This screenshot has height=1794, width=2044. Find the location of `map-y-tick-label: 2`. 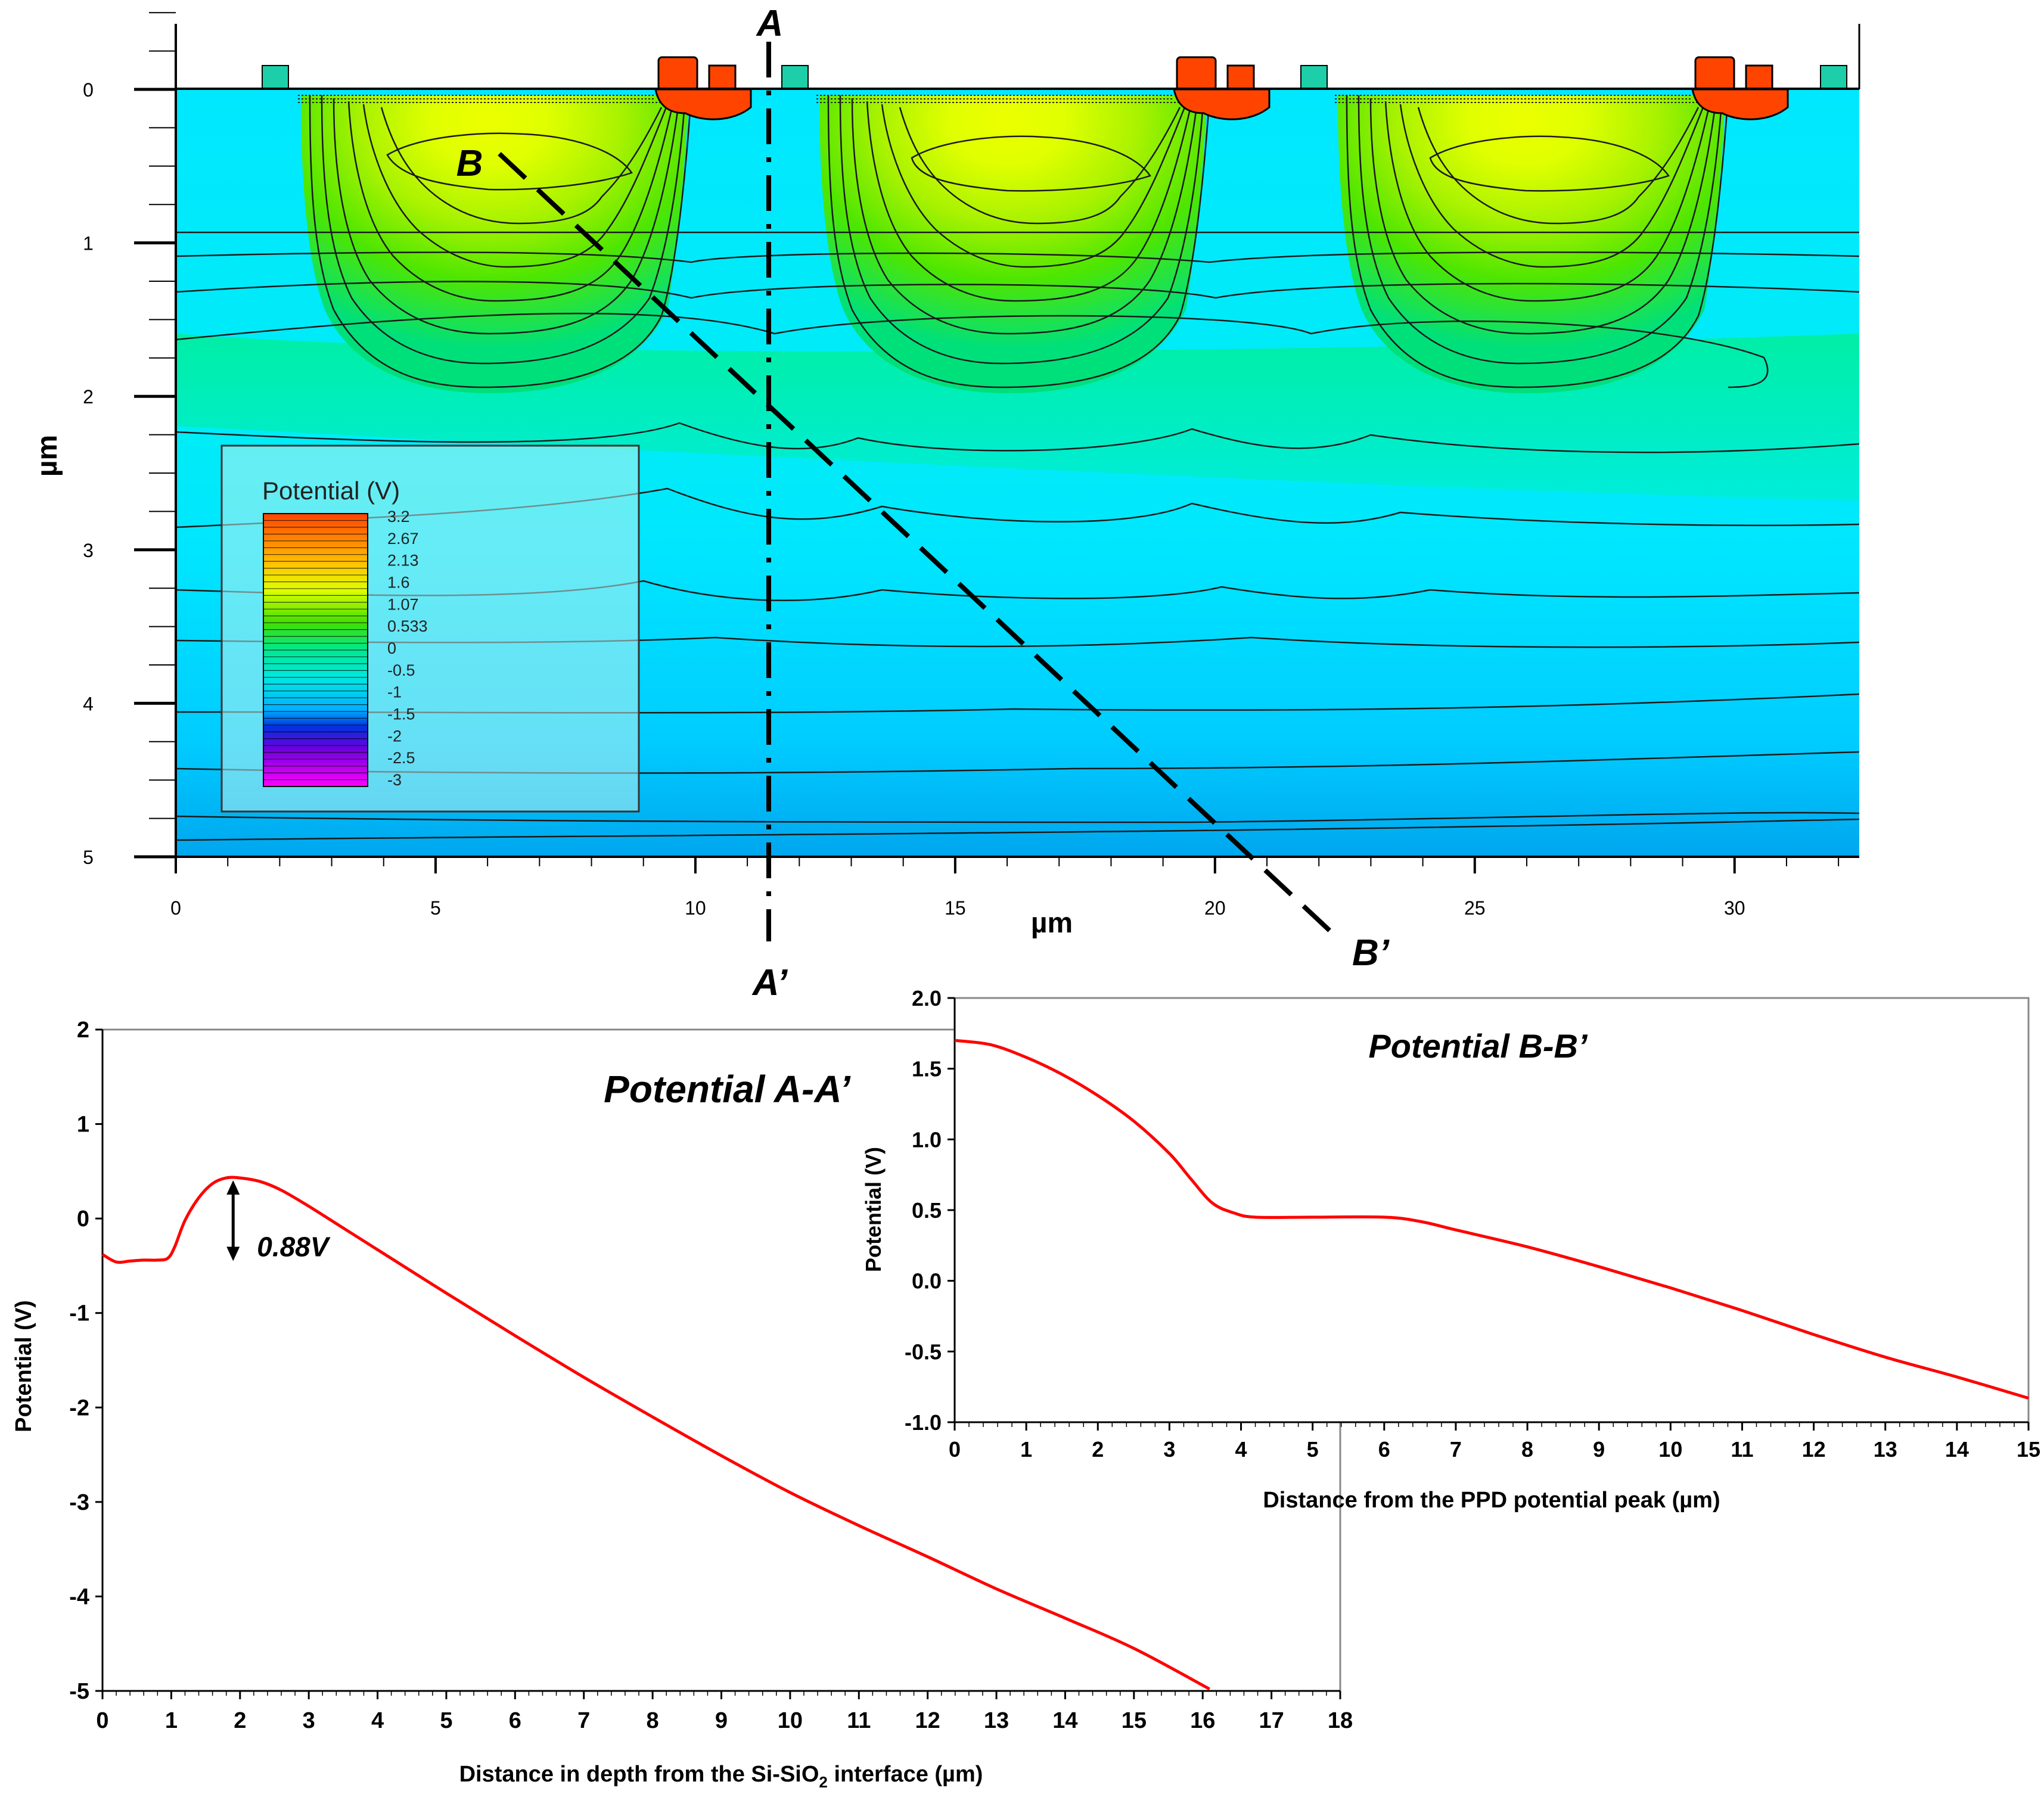

map-y-tick-label: 2 is located at coordinates (88, 397).